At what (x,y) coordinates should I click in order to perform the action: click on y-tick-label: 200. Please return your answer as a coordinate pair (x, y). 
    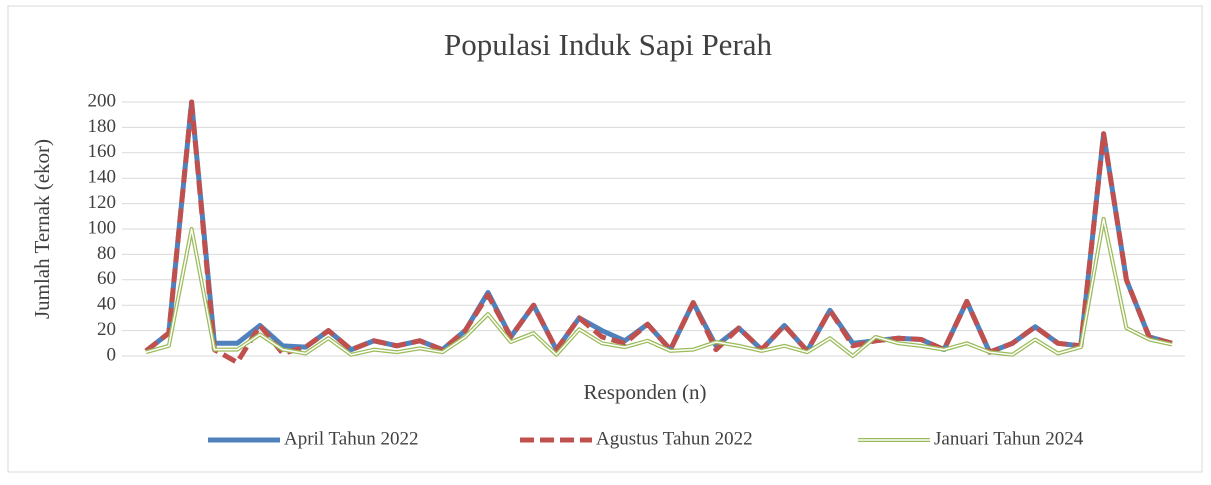
    Looking at the image, I should click on (102, 100).